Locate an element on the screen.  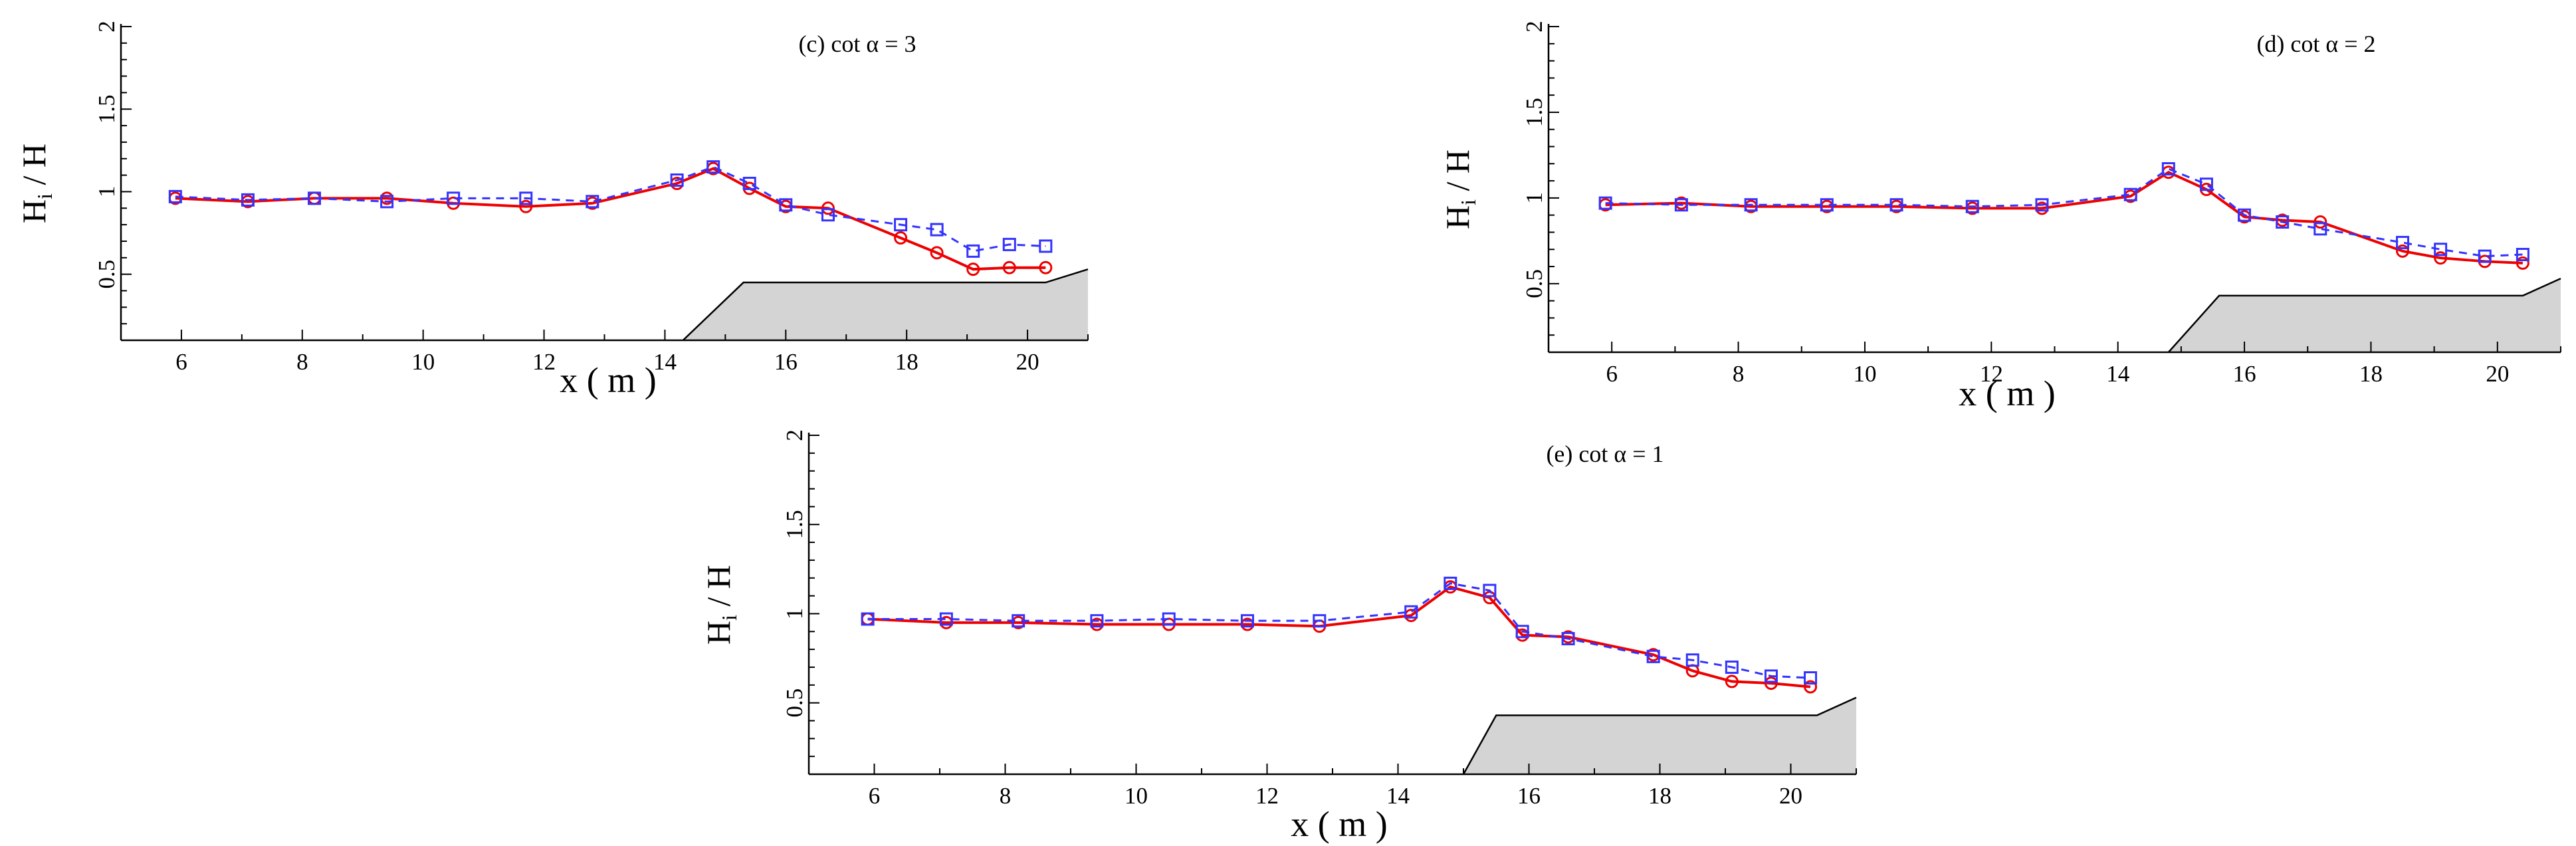
panel-annotation: (d) cot α = 2 is located at coordinates (2315, 44).